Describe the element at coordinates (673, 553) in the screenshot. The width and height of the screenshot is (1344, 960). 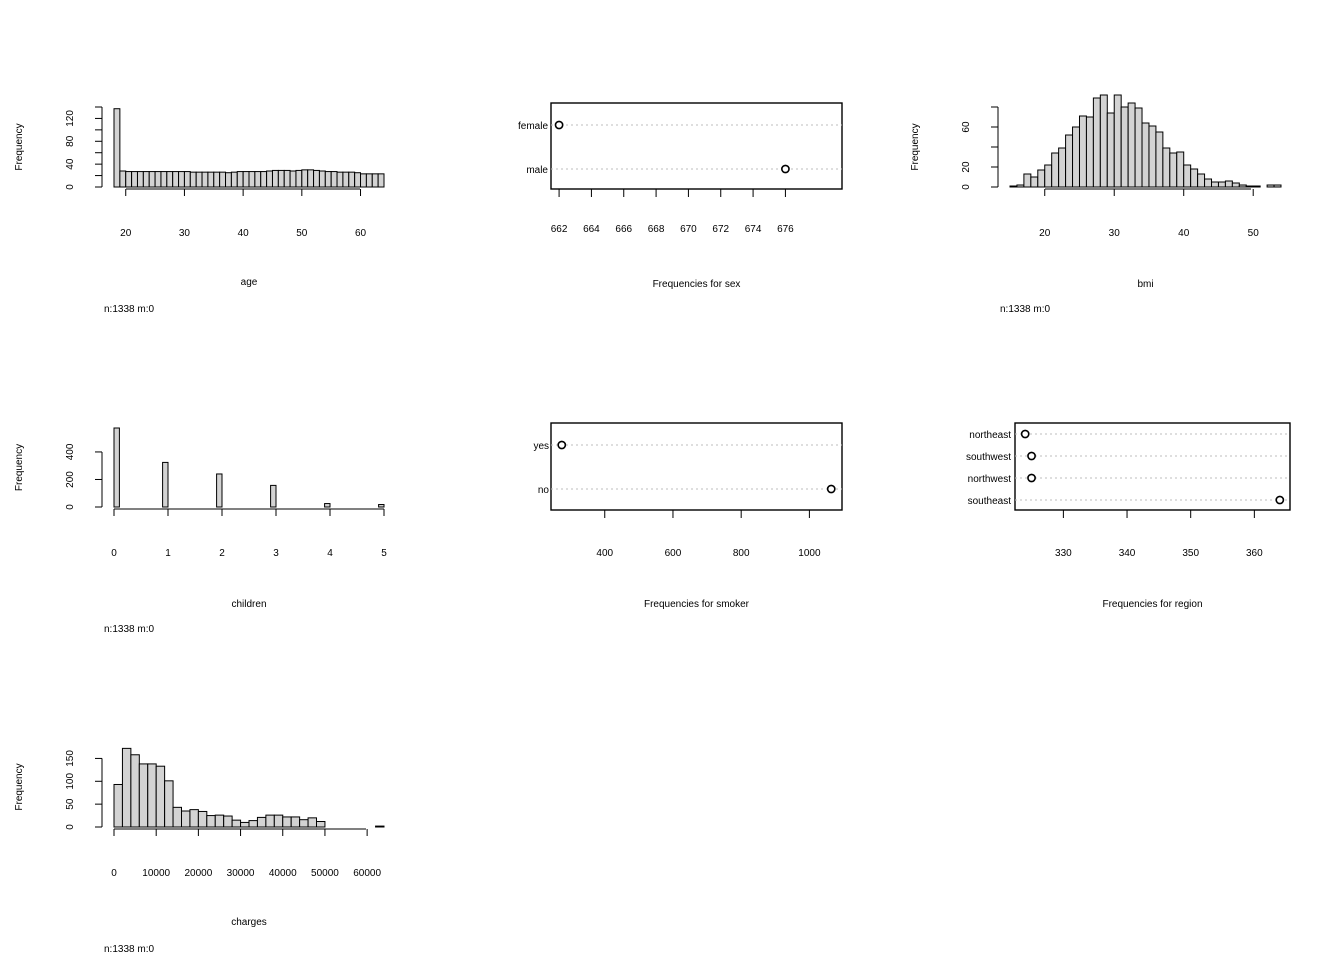
I see `smoker-x-tick-label: 600` at that location.